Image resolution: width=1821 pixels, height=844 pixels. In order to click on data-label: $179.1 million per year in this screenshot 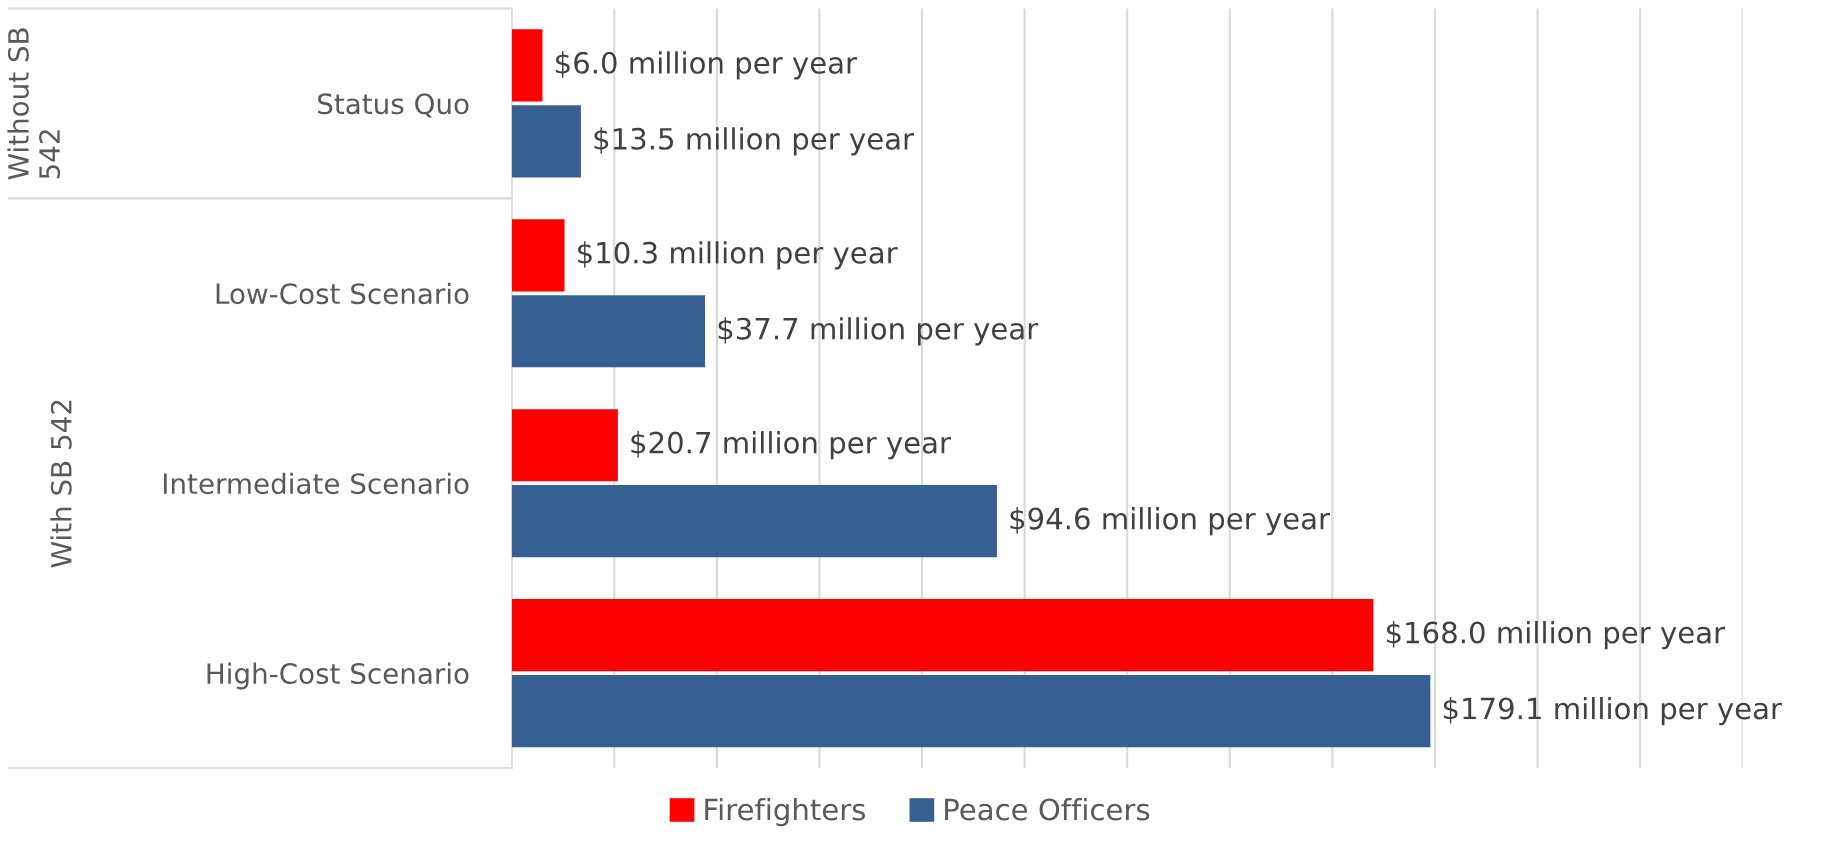, I will do `click(1612, 711)`.